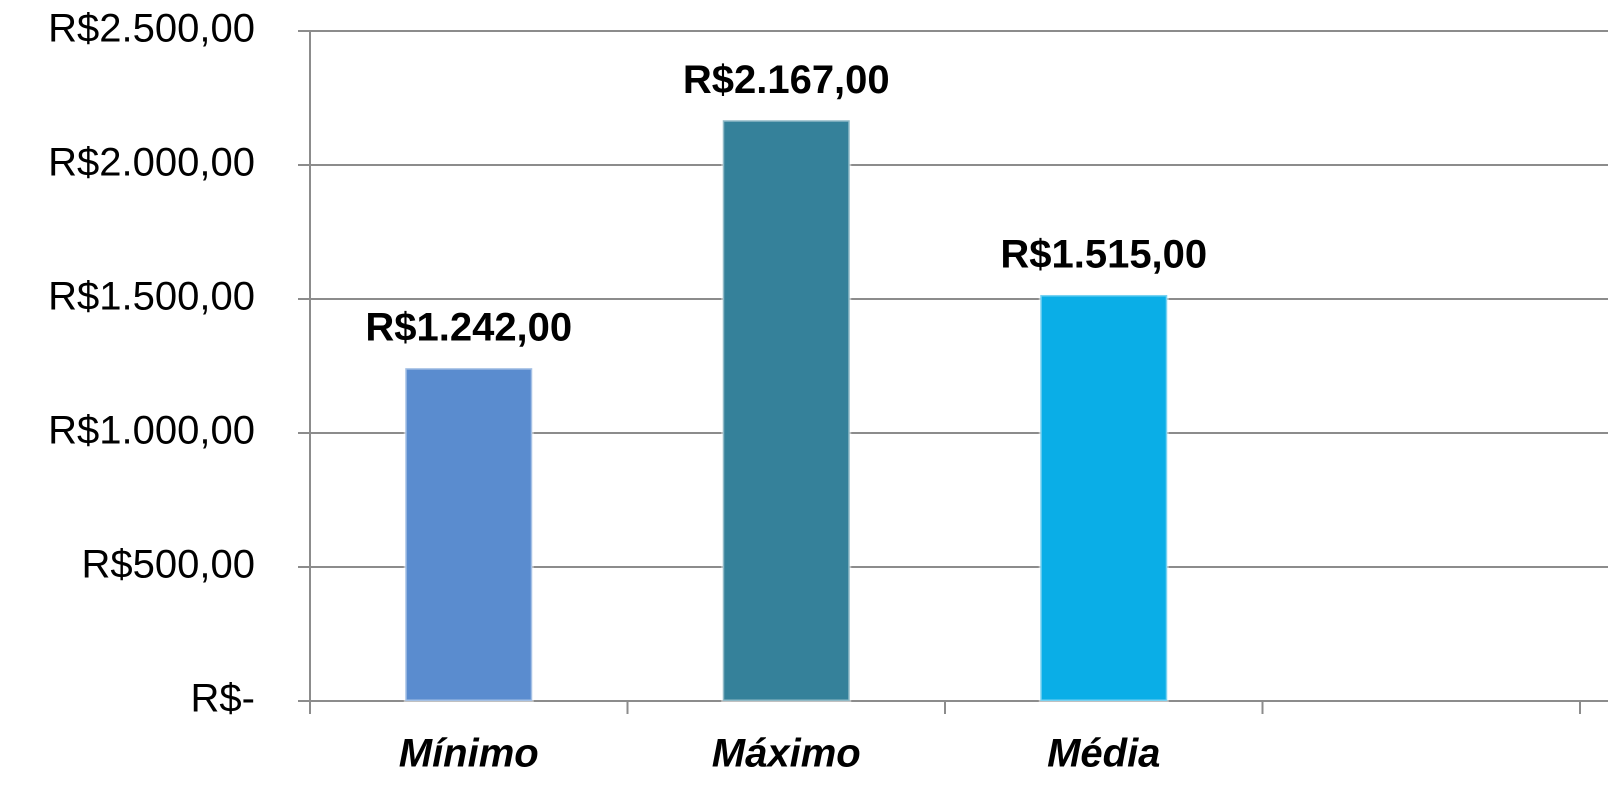 This screenshot has width=1608, height=796. I want to click on y-tick-label: R$2.000,00, so click(151, 163).